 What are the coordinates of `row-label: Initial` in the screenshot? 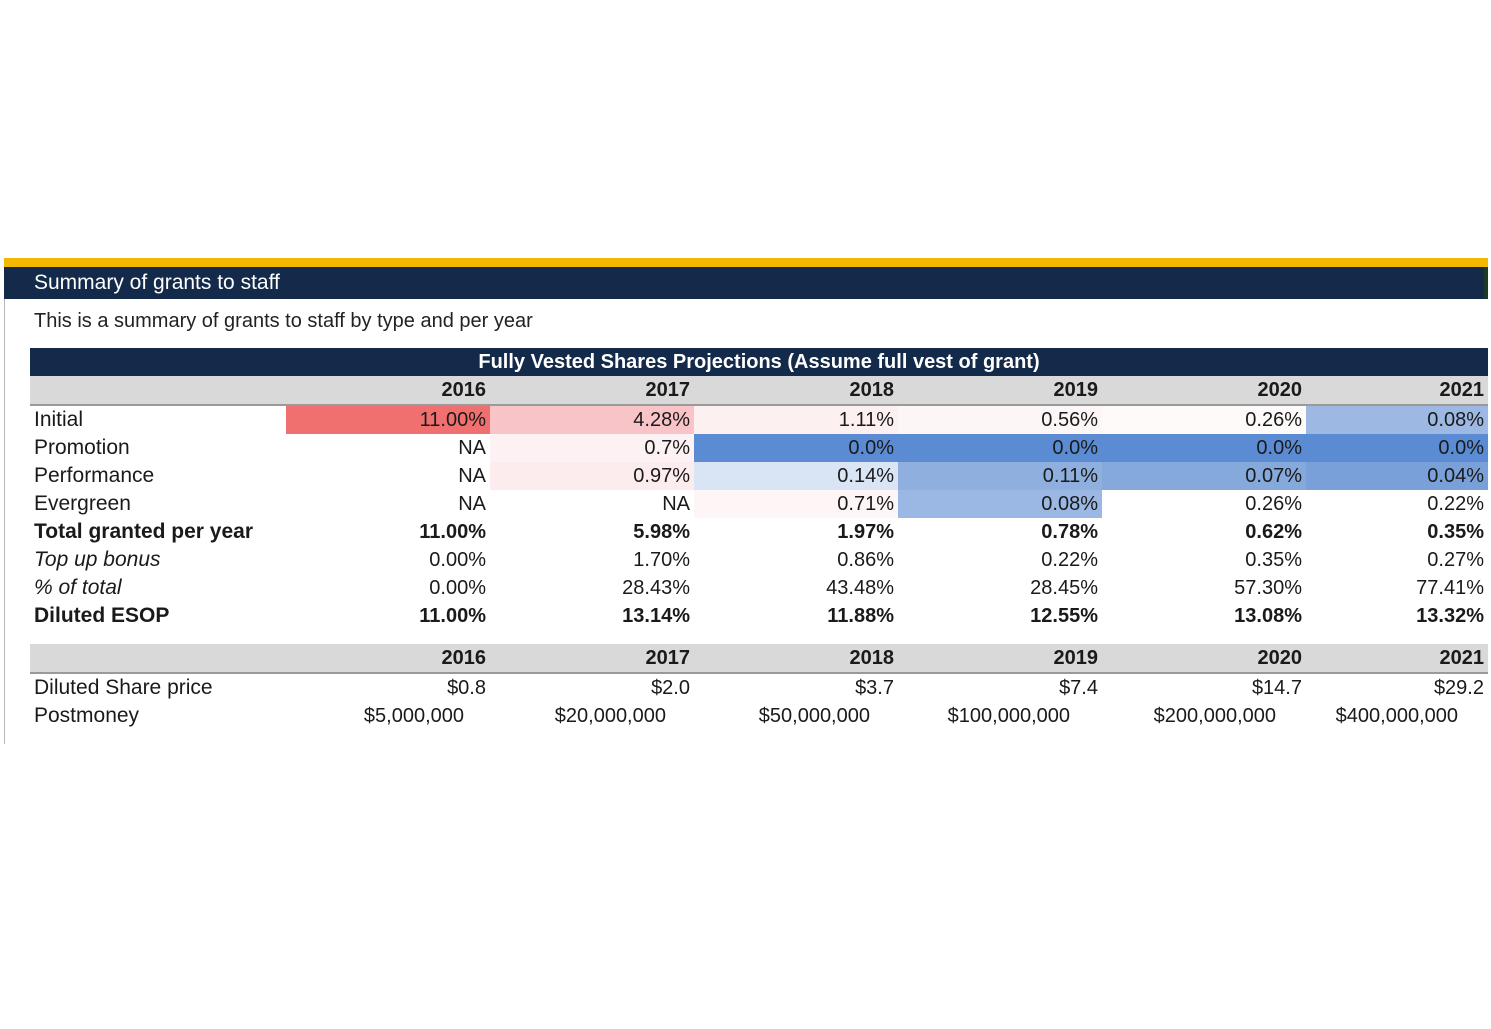 It's located at (59, 419).